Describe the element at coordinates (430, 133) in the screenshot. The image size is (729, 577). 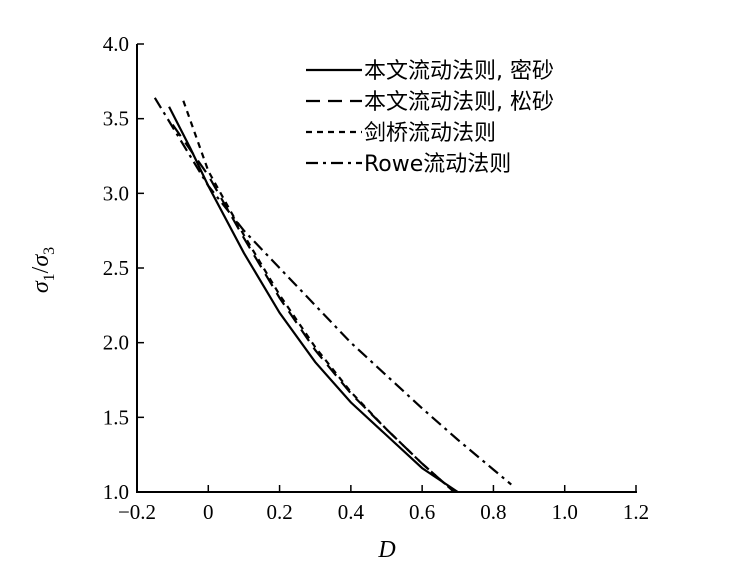
I see `legend-label: 剑桥流动法则` at that location.